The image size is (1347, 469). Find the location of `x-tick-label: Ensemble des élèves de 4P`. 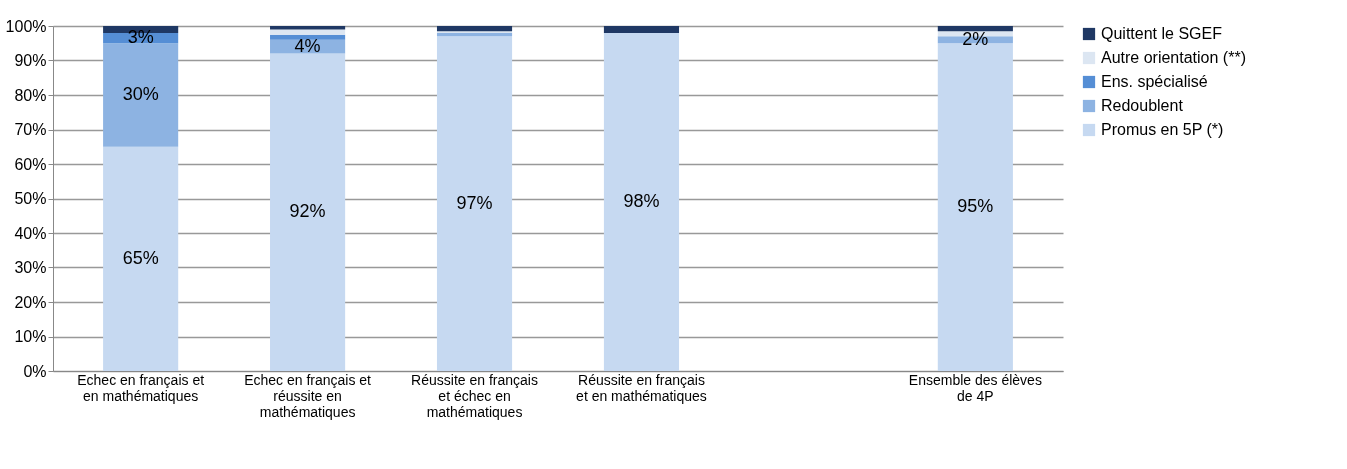

x-tick-label: Ensemble des élèves de 4P is located at coordinates (975, 387).